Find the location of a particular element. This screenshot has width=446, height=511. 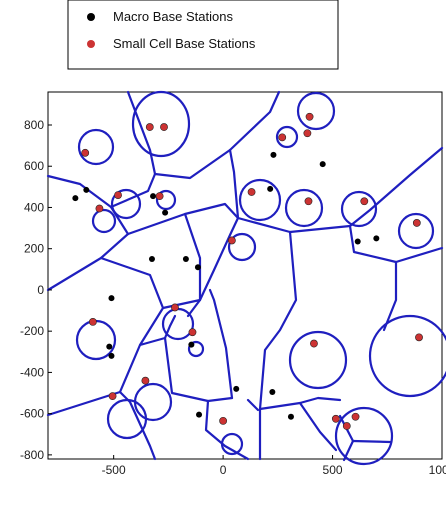

x-tick-label: -500 is located at coordinates (114, 470).